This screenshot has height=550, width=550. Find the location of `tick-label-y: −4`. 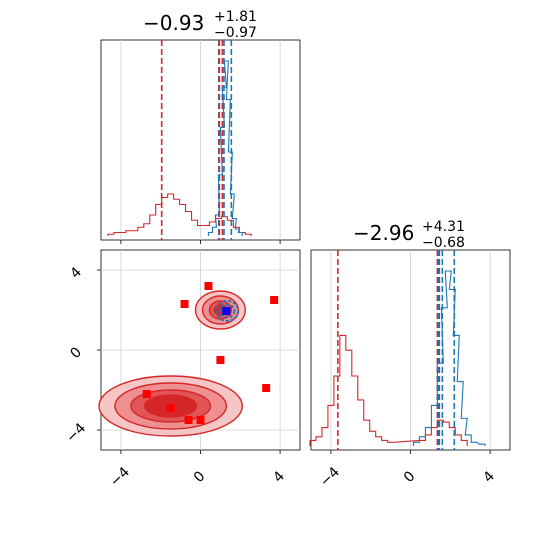

tick-label-y: −4 is located at coordinates (76, 433).